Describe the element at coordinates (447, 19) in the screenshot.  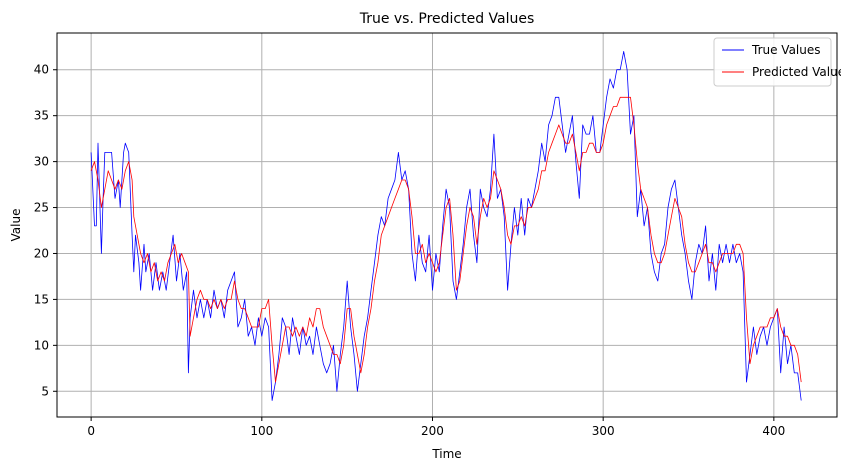
I see `chart-title: True vs. Predicted Values` at that location.